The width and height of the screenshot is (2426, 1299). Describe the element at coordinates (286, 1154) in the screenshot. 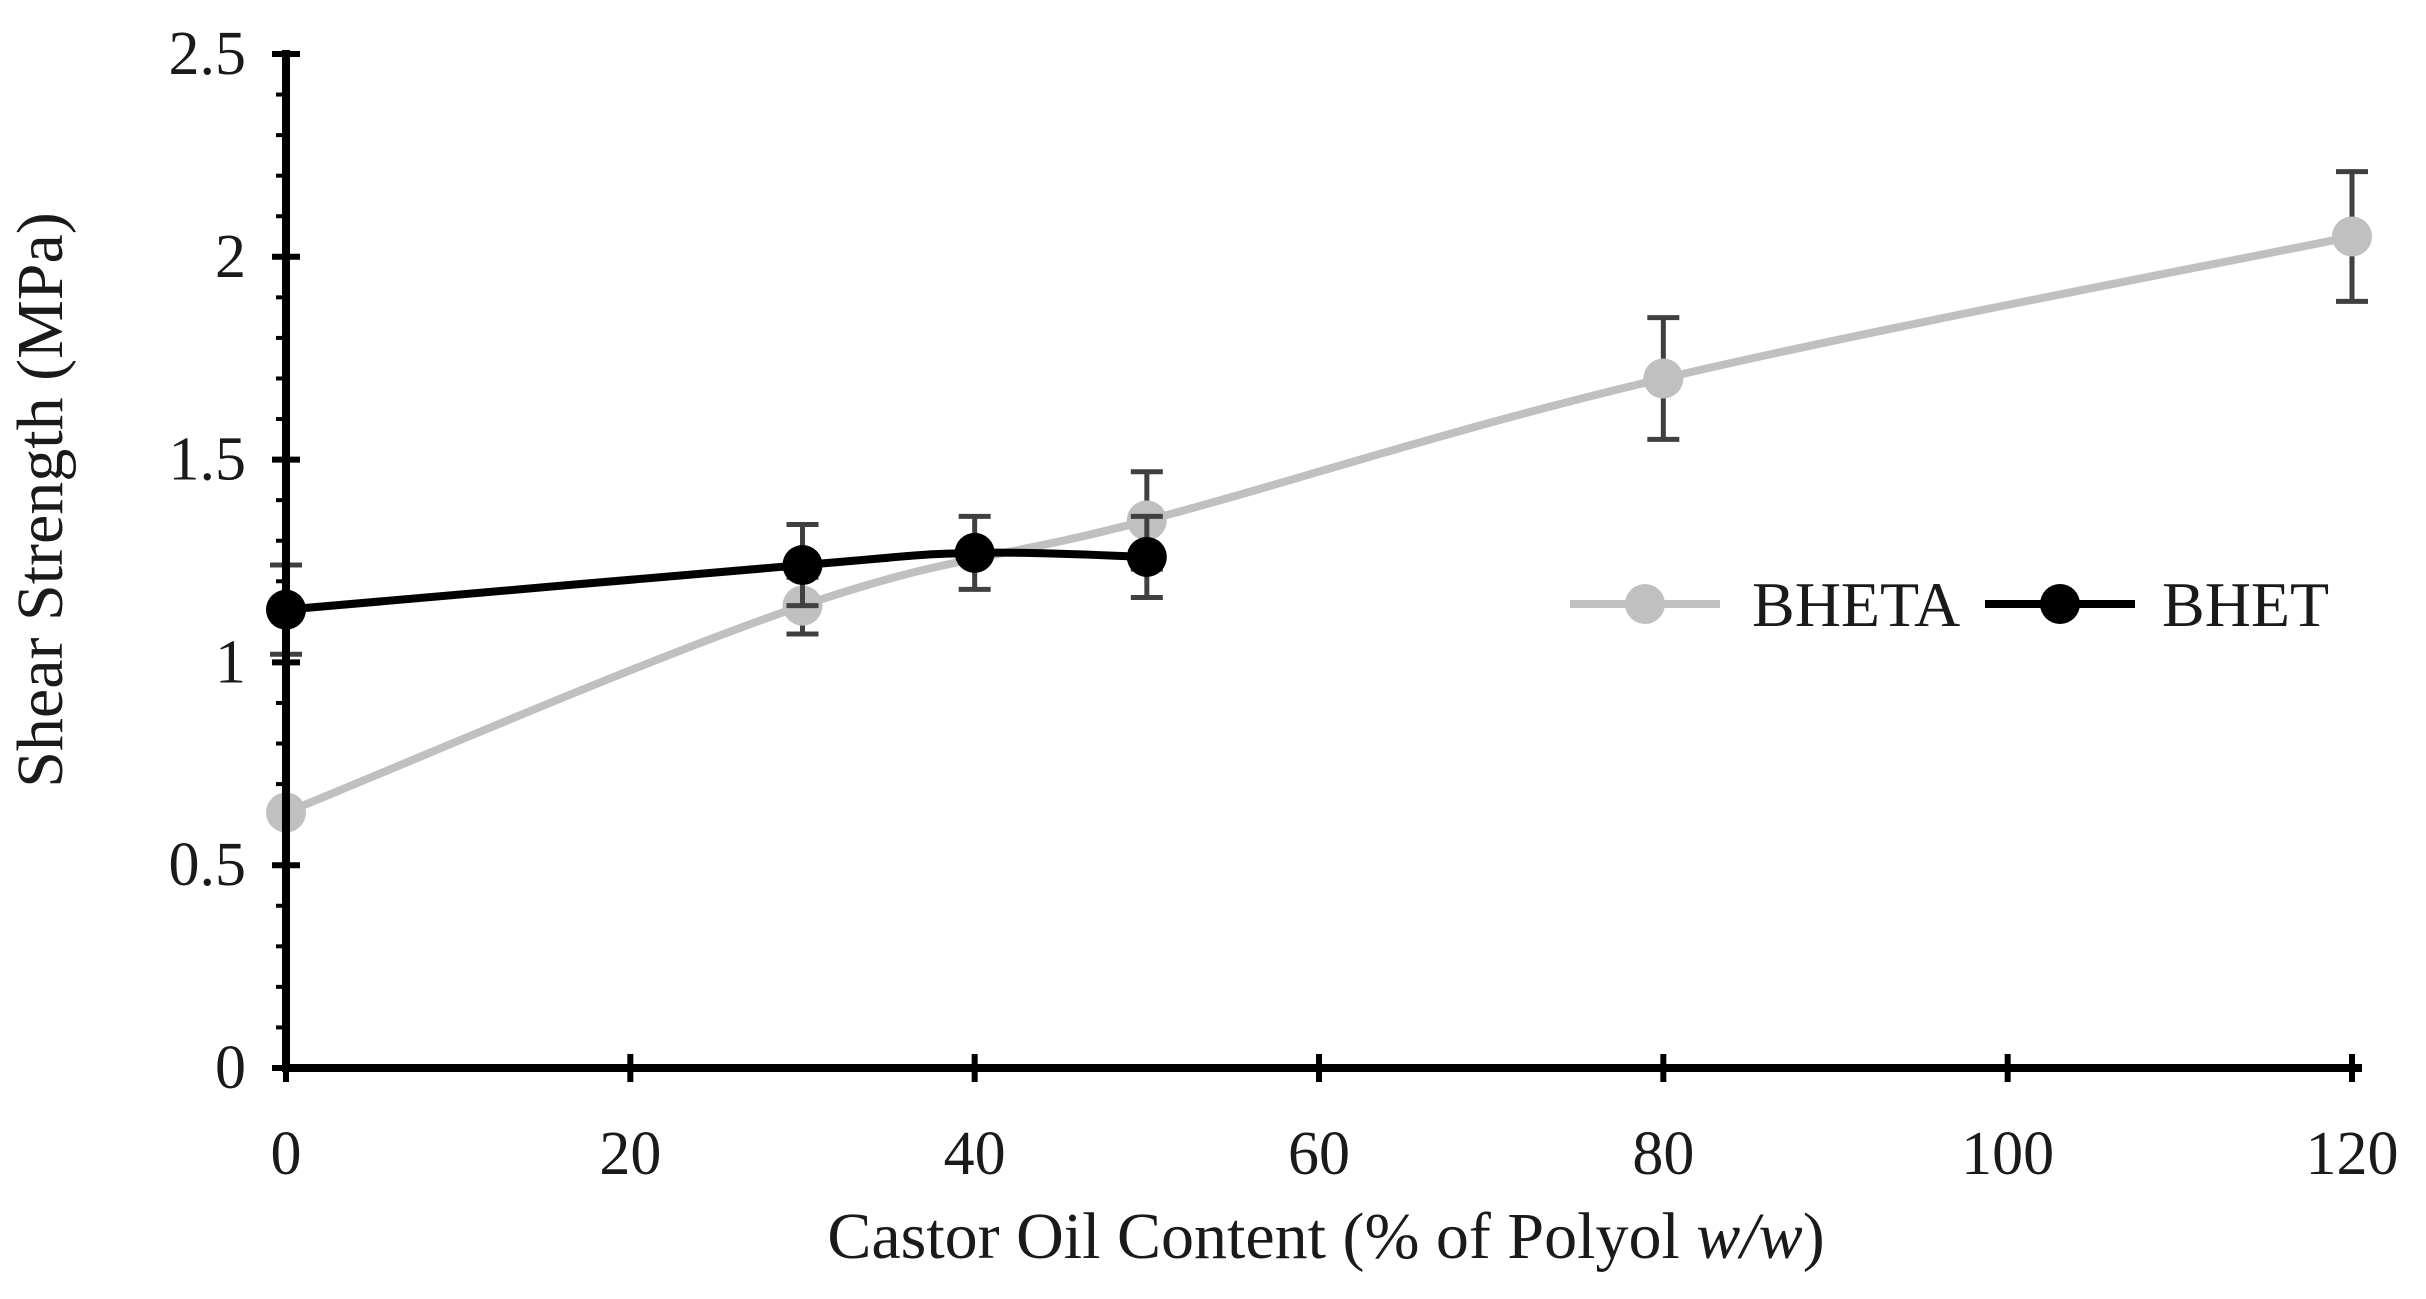

I see `x-tick-label: 0` at that location.